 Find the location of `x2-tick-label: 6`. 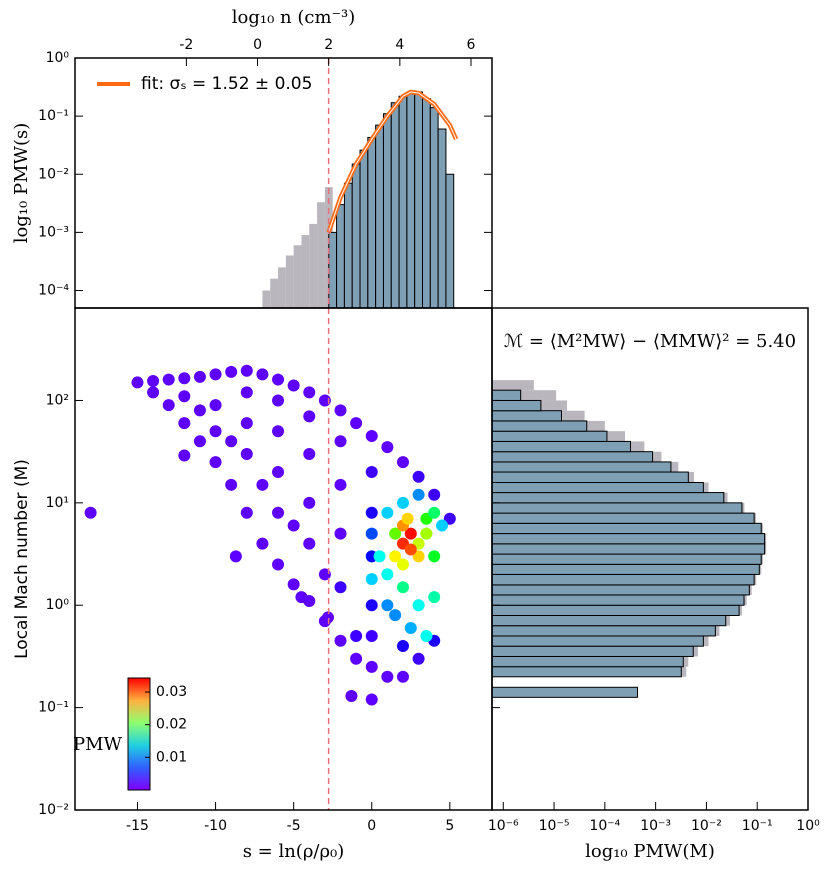

x2-tick-label: 6 is located at coordinates (471, 45).